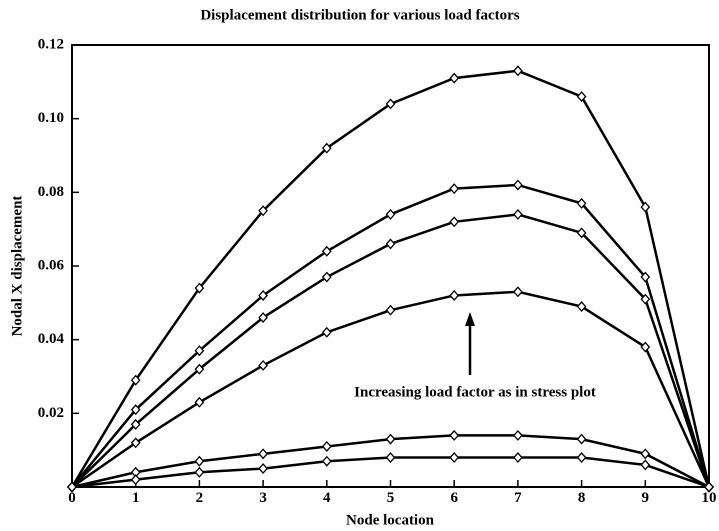 This screenshot has width=719, height=531. Describe the element at coordinates (391, 498) in the screenshot. I see `x-tick-label: 5` at that location.